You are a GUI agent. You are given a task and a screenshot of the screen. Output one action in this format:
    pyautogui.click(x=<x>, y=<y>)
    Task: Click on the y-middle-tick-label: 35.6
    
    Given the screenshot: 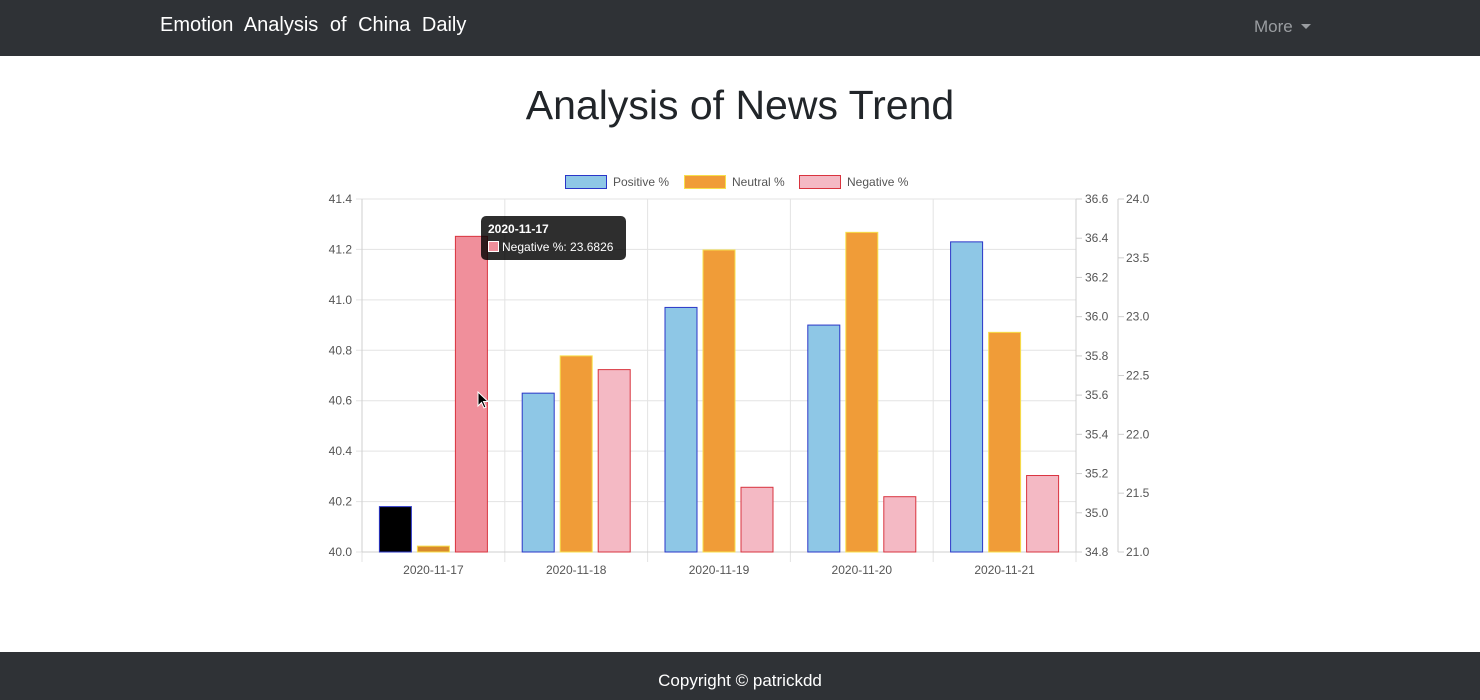 What is the action you would take?
    pyautogui.click(x=1097, y=395)
    